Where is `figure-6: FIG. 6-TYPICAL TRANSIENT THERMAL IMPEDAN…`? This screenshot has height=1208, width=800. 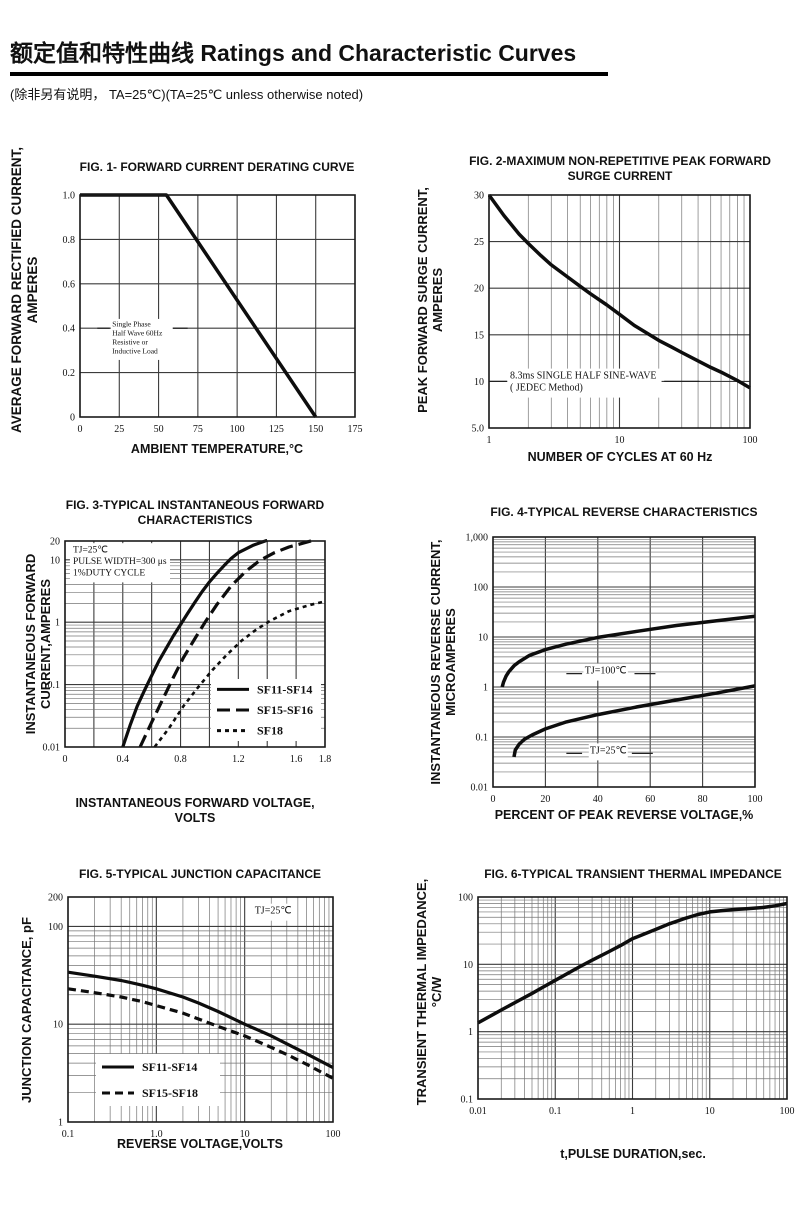 figure-6: FIG. 6-TYPICAL TRANSIENT THERMAL IMPEDAN… is located at coordinates (600, 1029).